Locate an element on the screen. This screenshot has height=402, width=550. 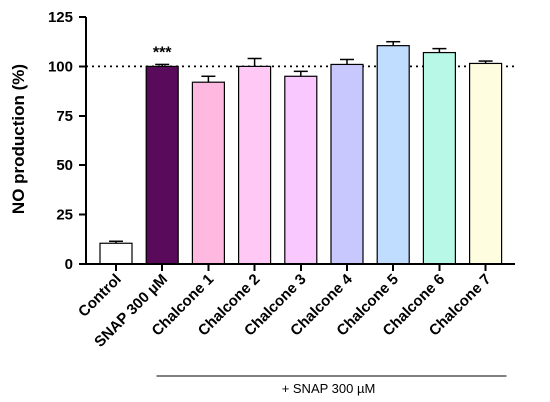
y-tick-label: 50 is located at coordinates (64, 165).